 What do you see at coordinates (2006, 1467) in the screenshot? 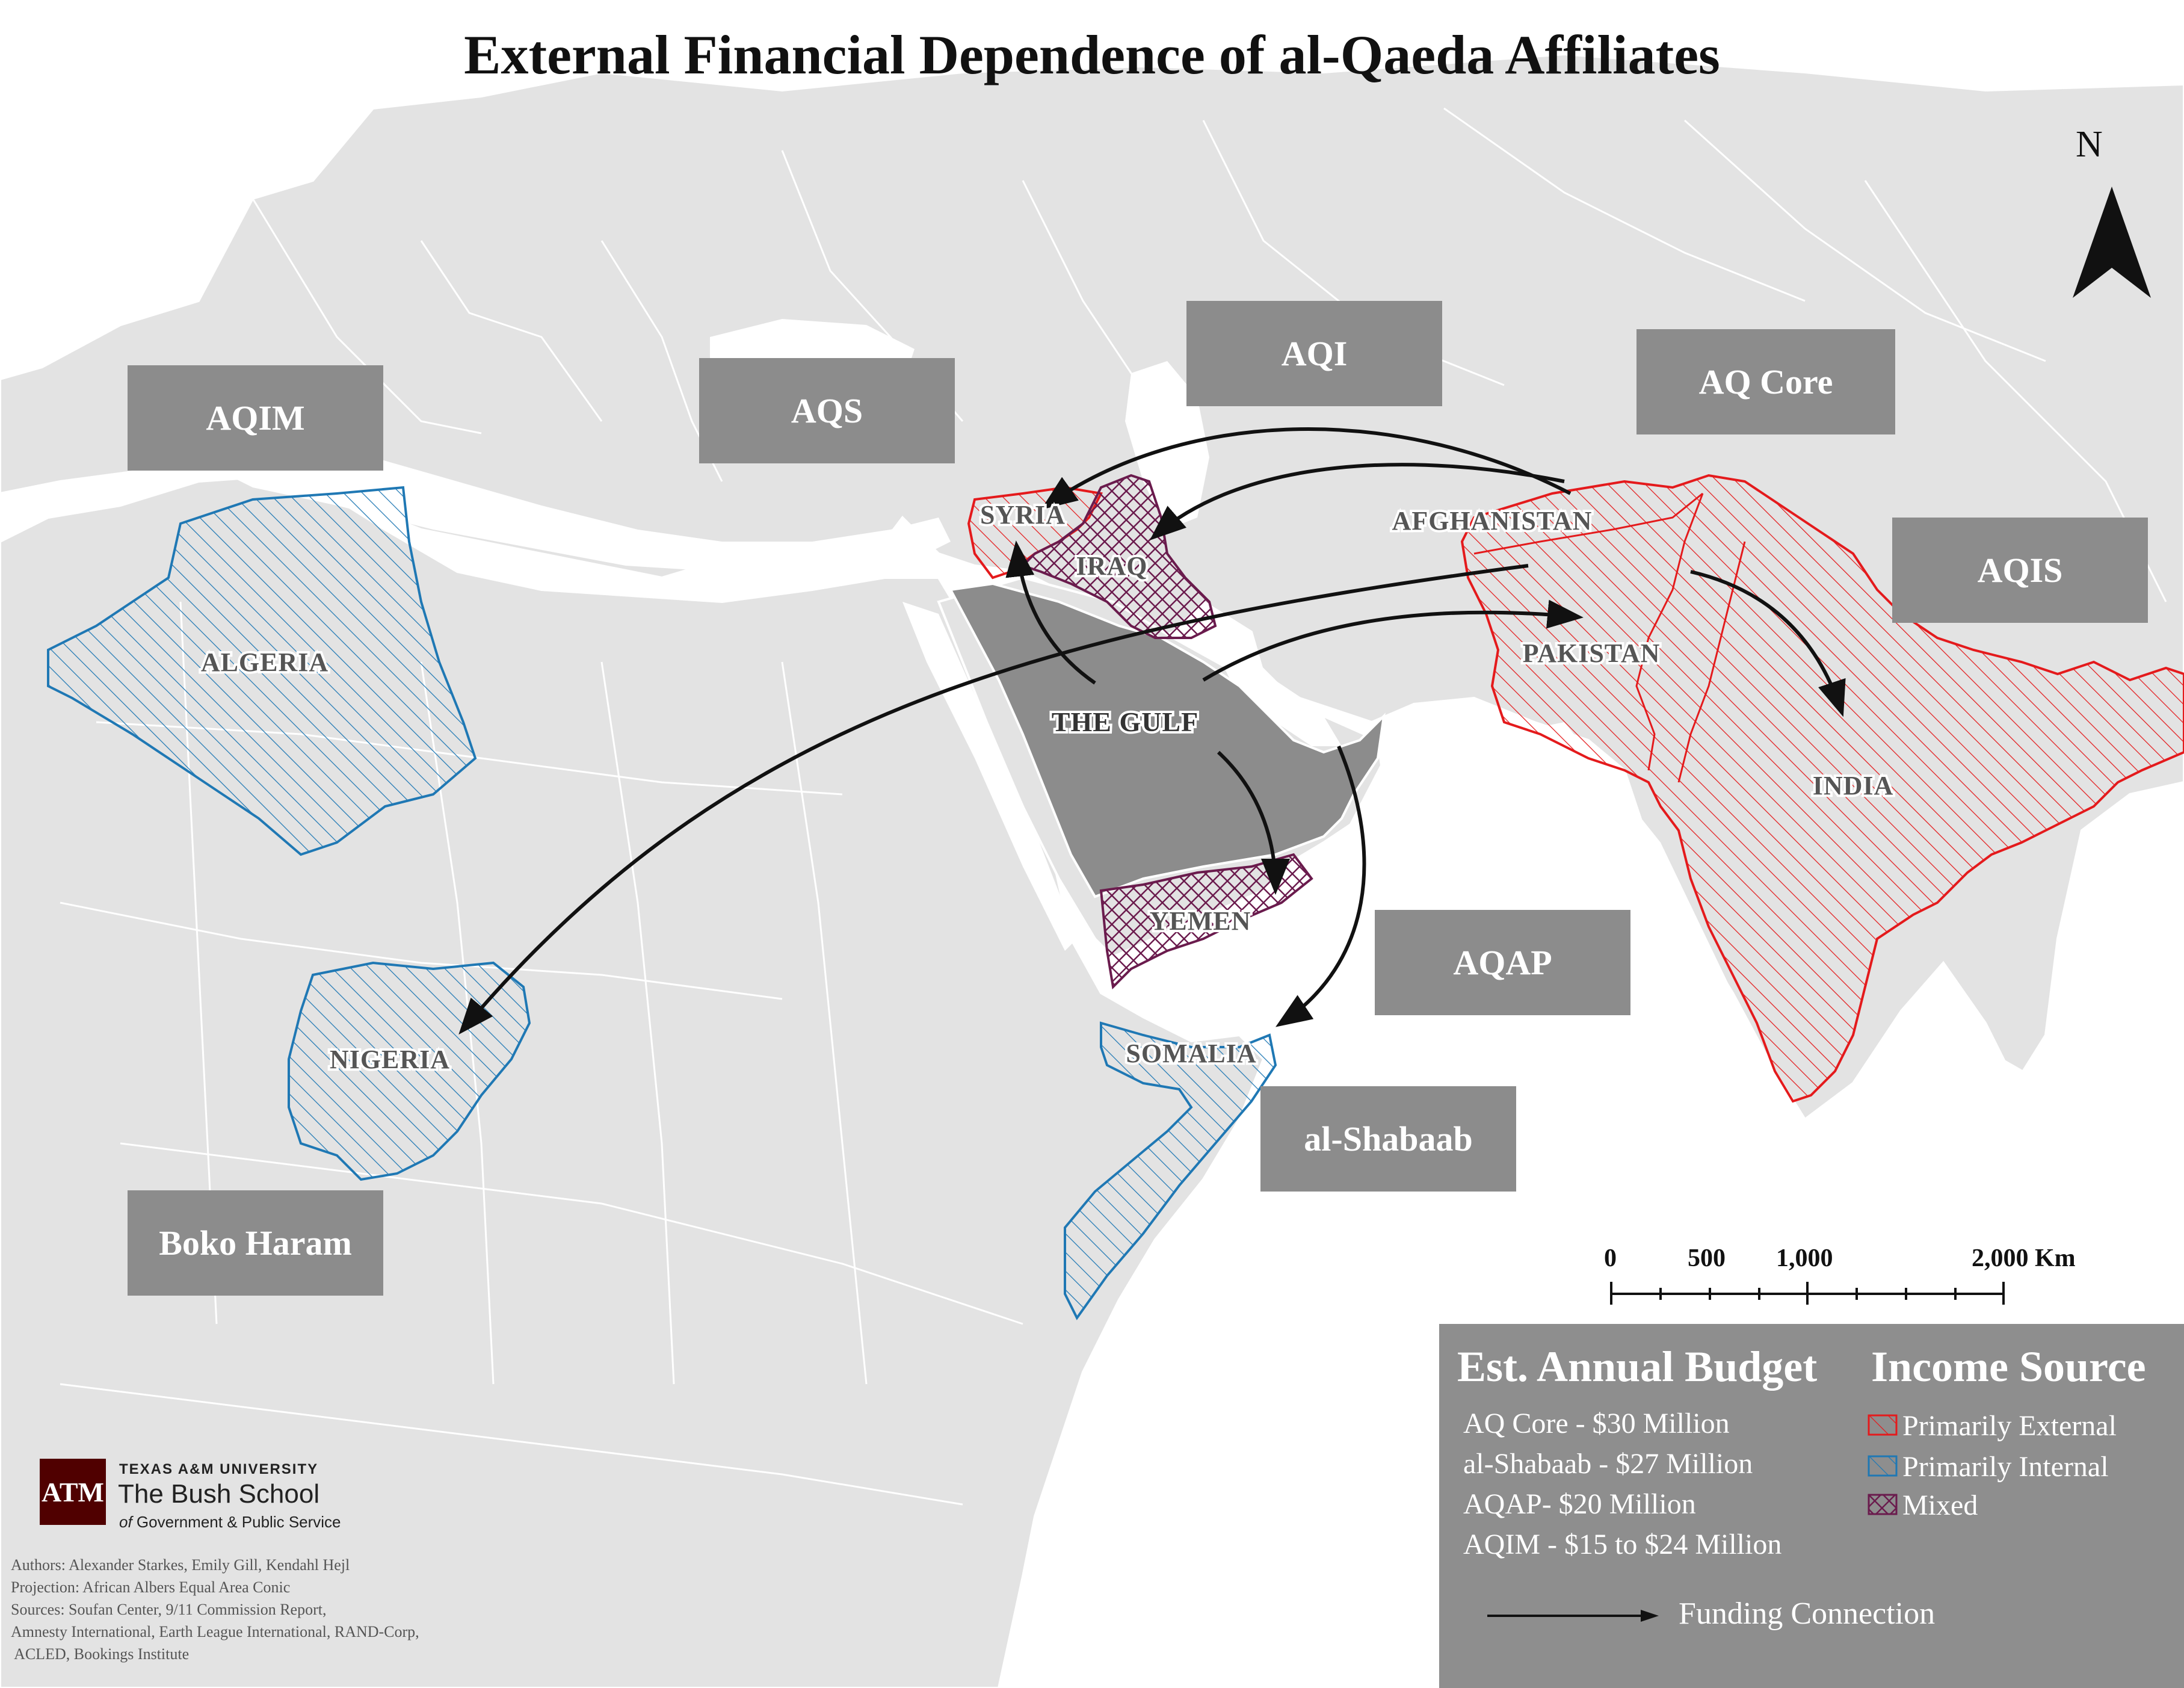
I see `legend-label-internal: Primarily Internal` at bounding box center [2006, 1467].